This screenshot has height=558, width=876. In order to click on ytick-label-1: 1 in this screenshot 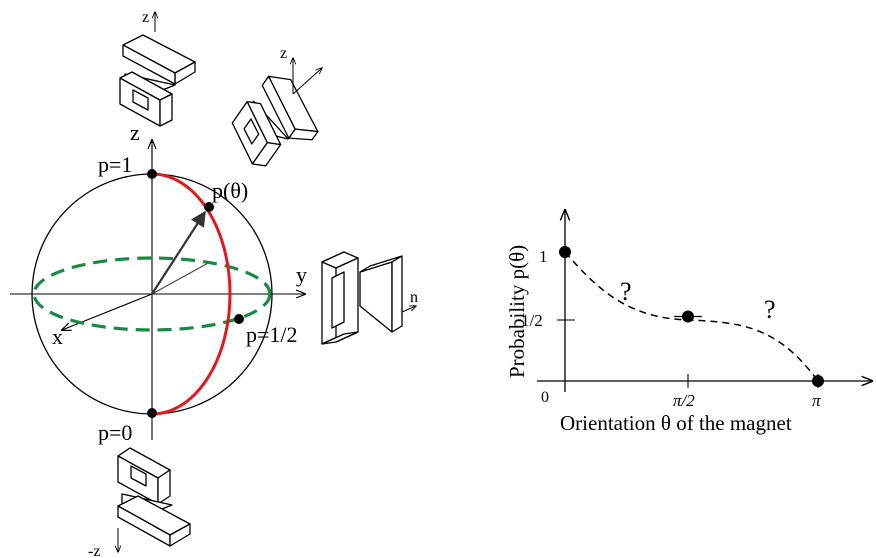, I will do `click(543, 256)`.